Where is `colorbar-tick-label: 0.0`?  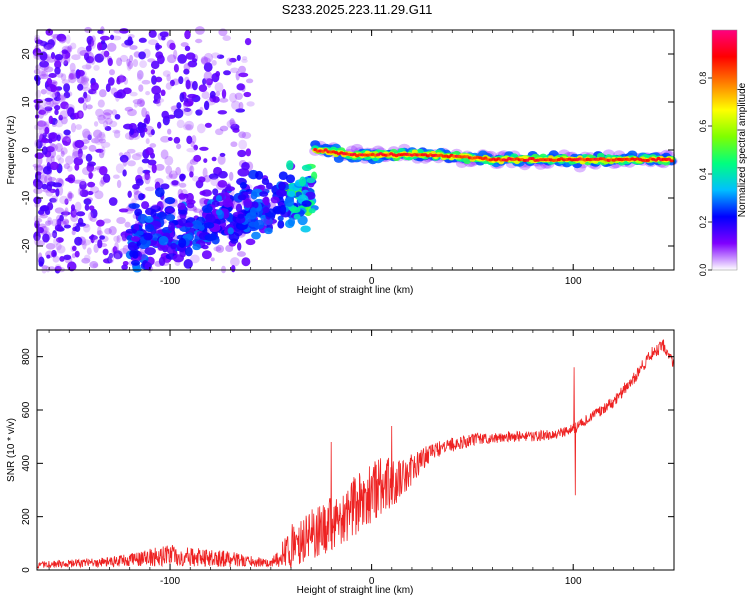 colorbar-tick-label: 0.0 is located at coordinates (703, 270).